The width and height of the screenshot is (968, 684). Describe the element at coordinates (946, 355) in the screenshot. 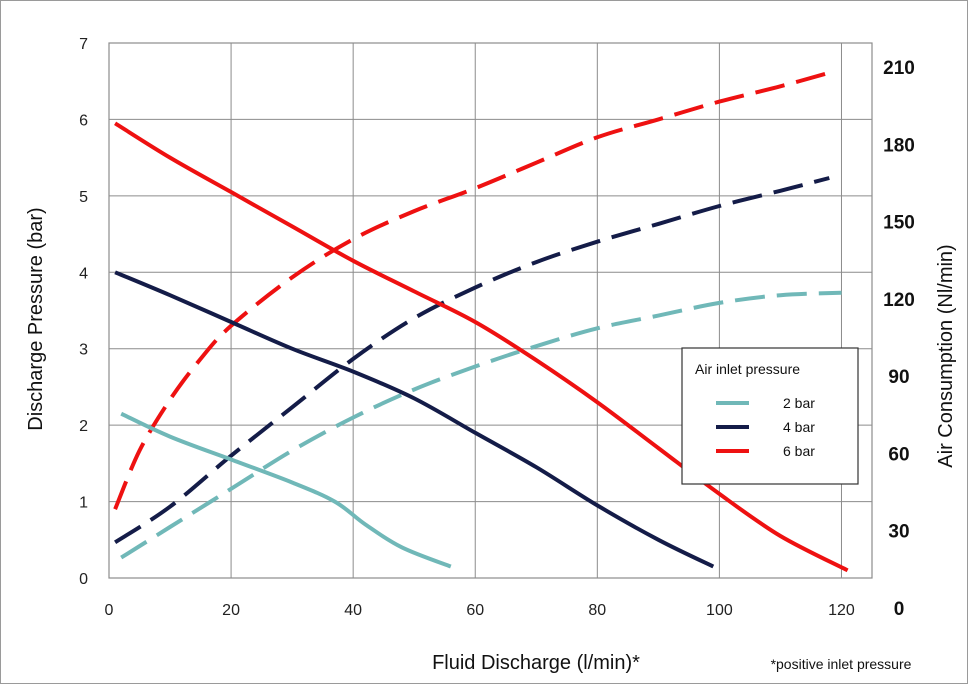

I see `y2-axis-title: Air Consumption (Nl/min)` at that location.